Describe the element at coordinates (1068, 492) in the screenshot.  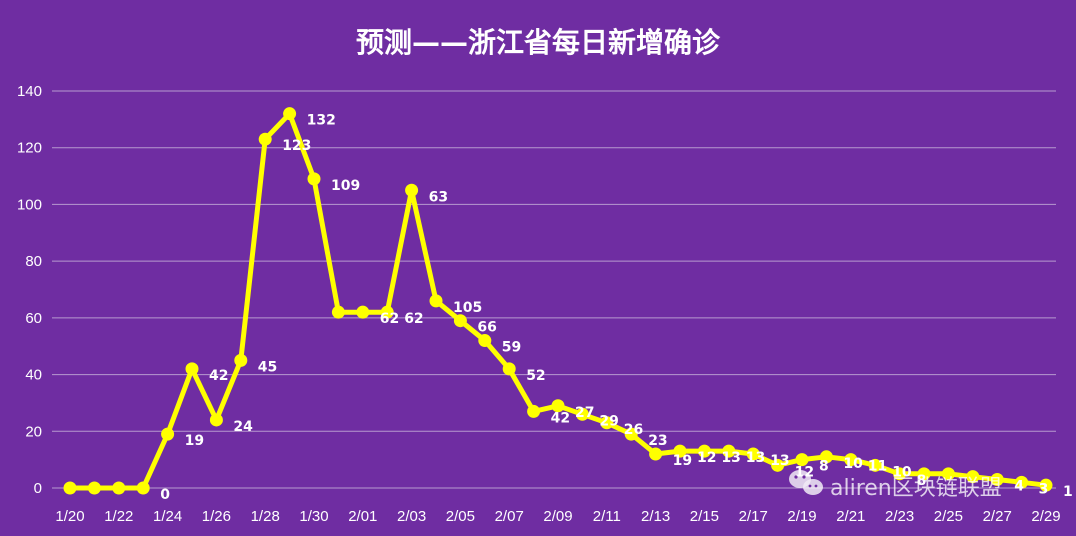
I see `data-label: 1` at that location.